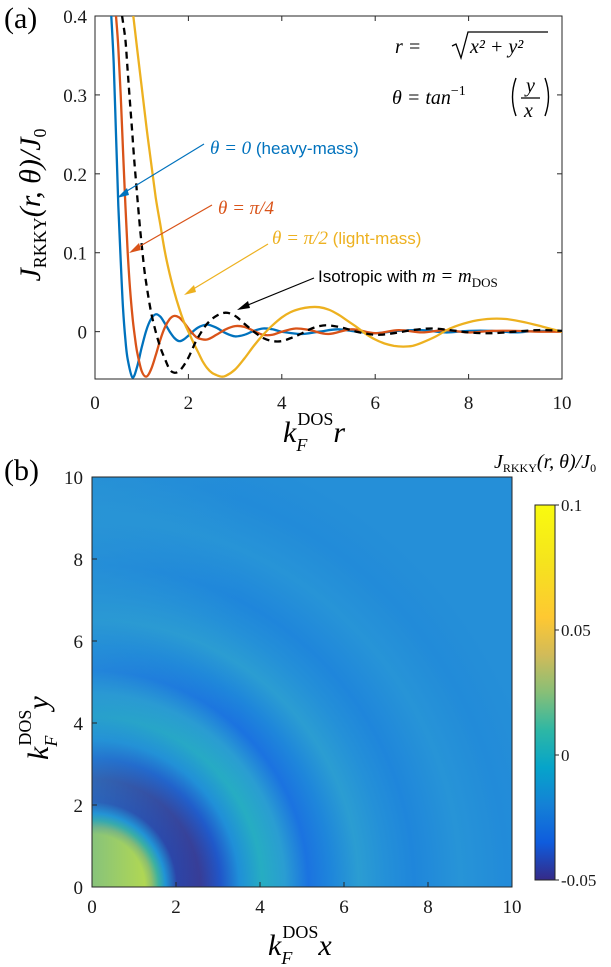 The height and width of the screenshot is (967, 611). Describe the element at coordinates (496, 47) in the screenshot. I see `equation-r-radicand: x² + y²` at that location.